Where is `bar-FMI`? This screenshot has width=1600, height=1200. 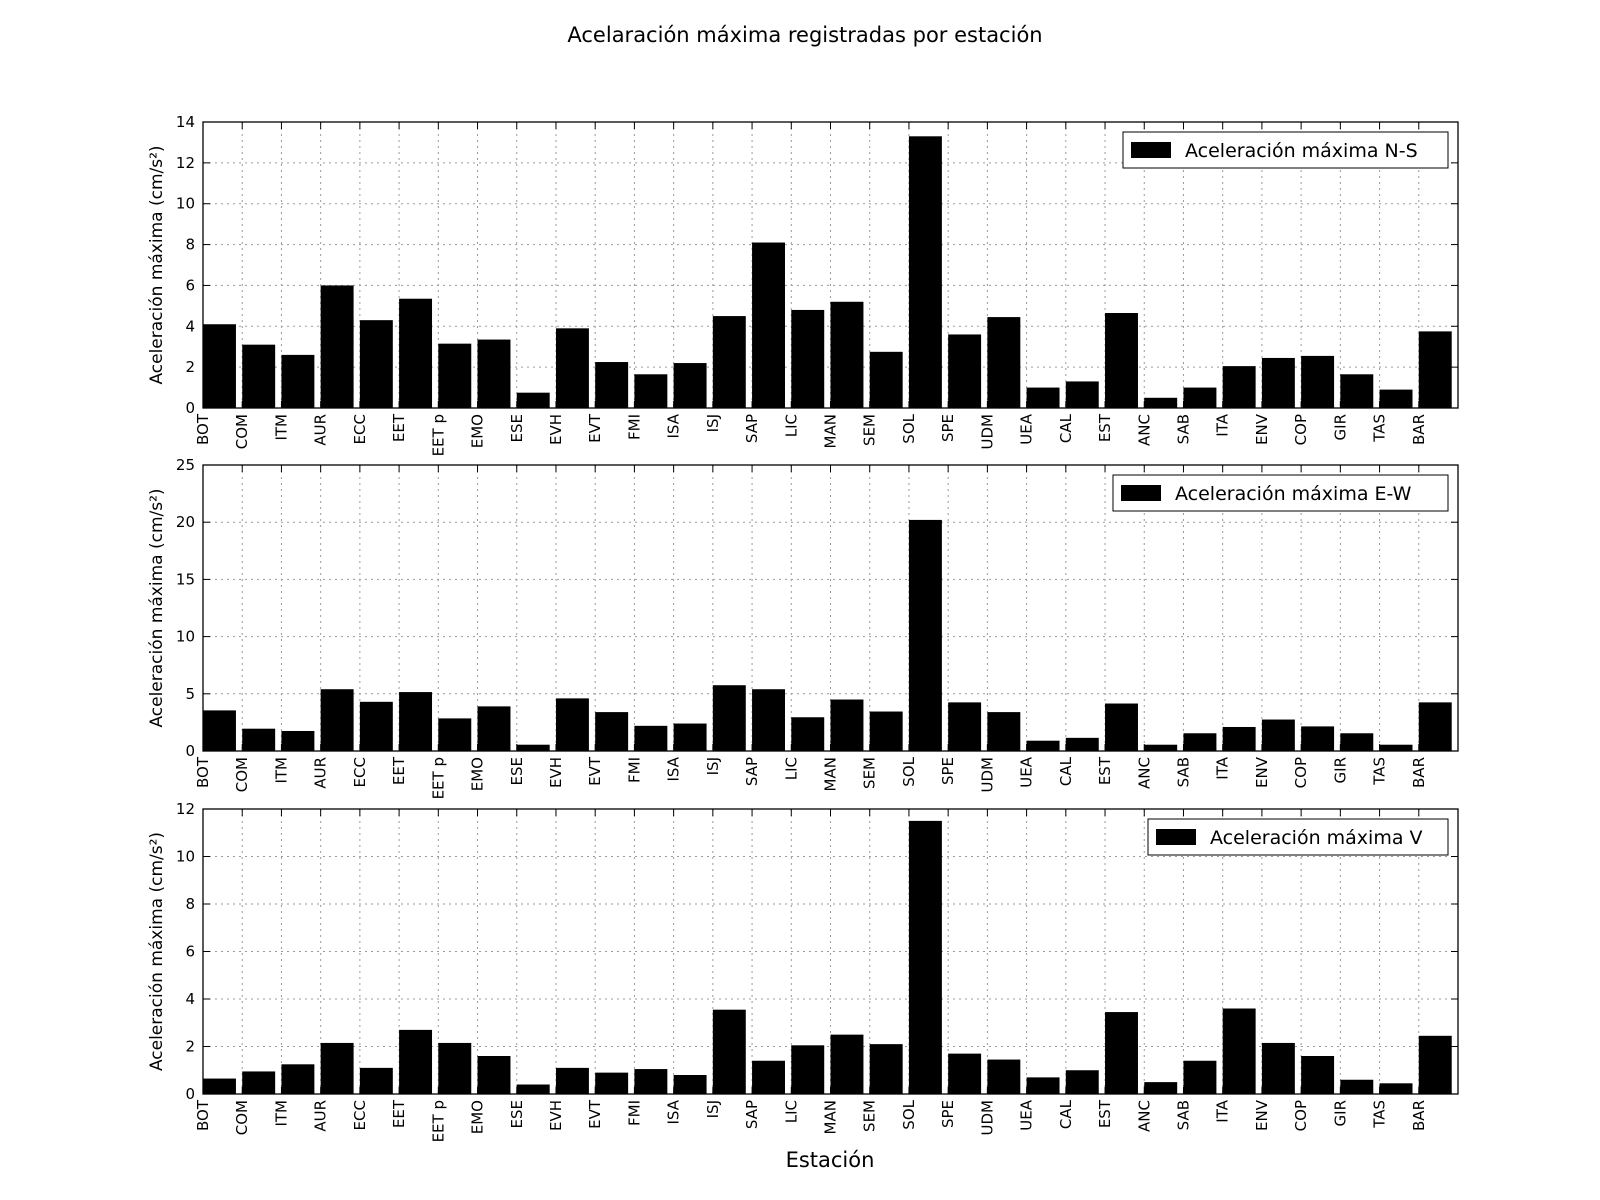
bar-FMI is located at coordinates (651, 1081).